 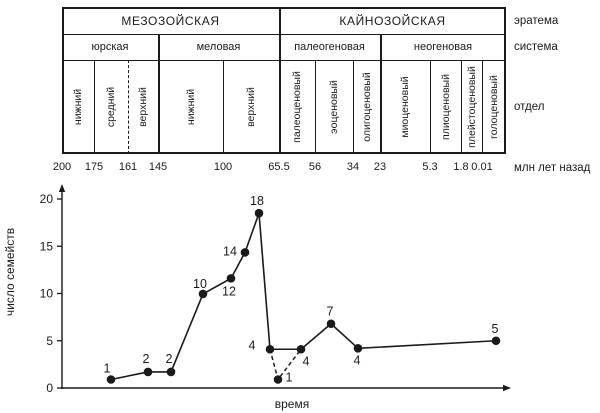 What do you see at coordinates (380, 167) in the screenshot?
I see `boundary-age-label: 23` at bounding box center [380, 167].